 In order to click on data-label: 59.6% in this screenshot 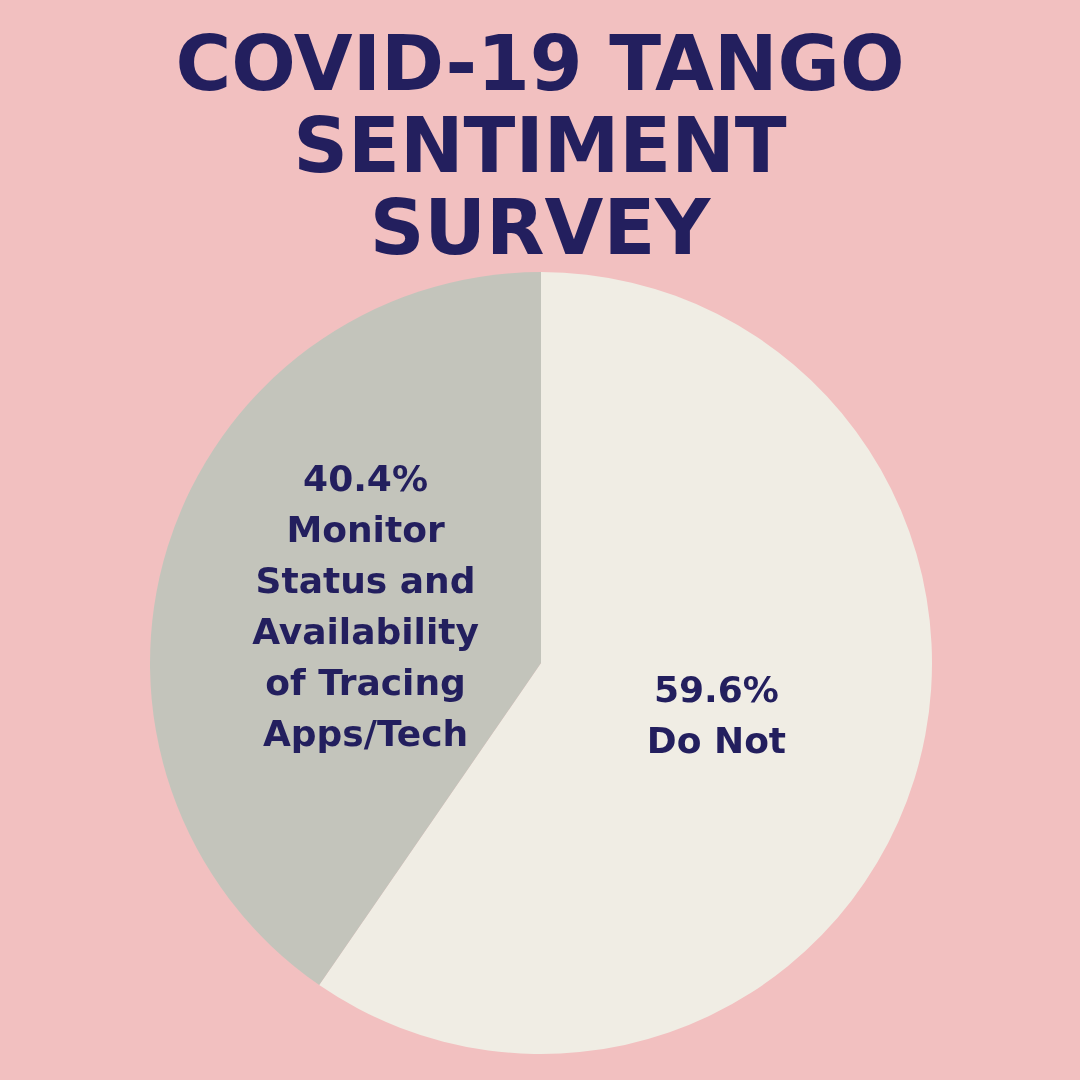, I will do `click(716, 690)`.